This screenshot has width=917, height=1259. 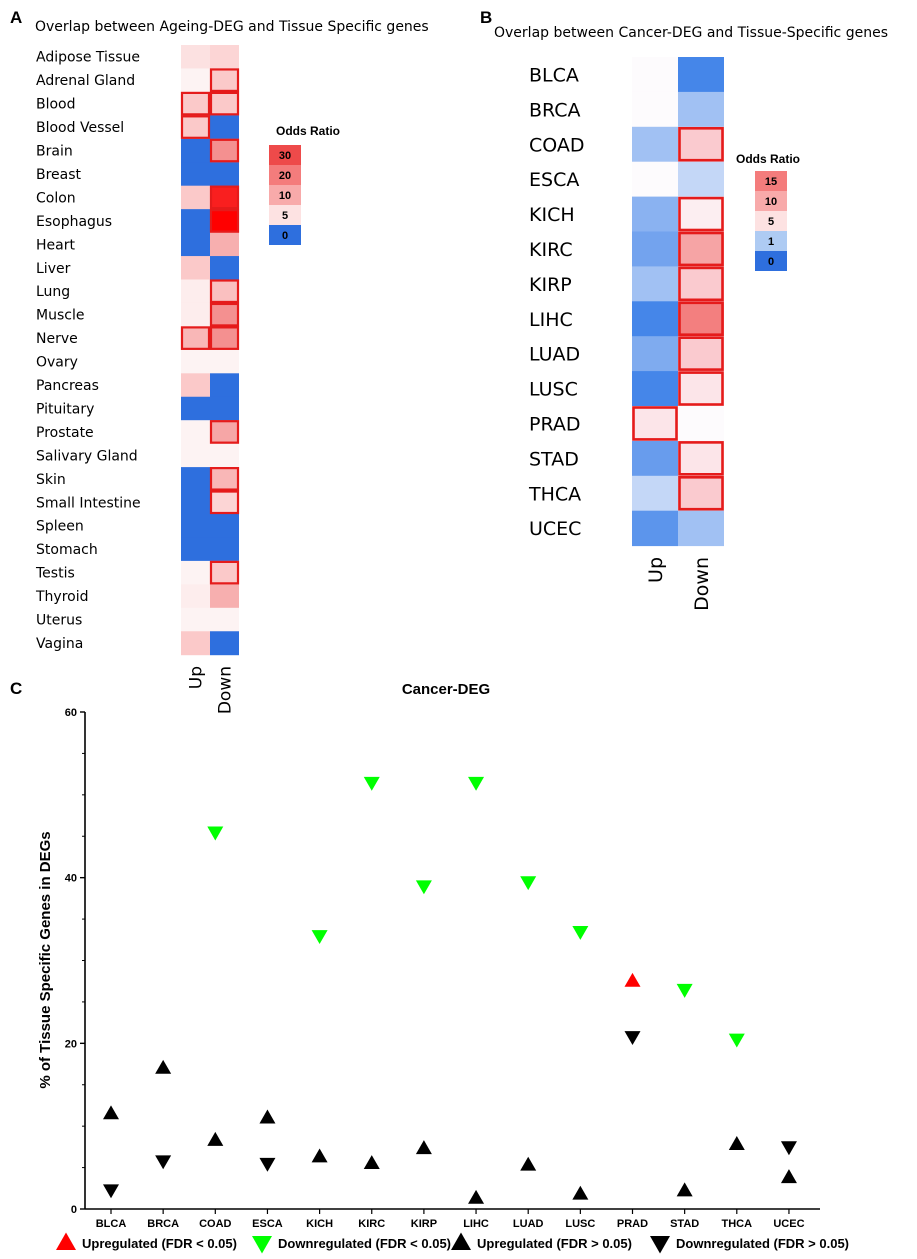 I want to click on heatmap-a-row-label: Blood, so click(x=56, y=105).